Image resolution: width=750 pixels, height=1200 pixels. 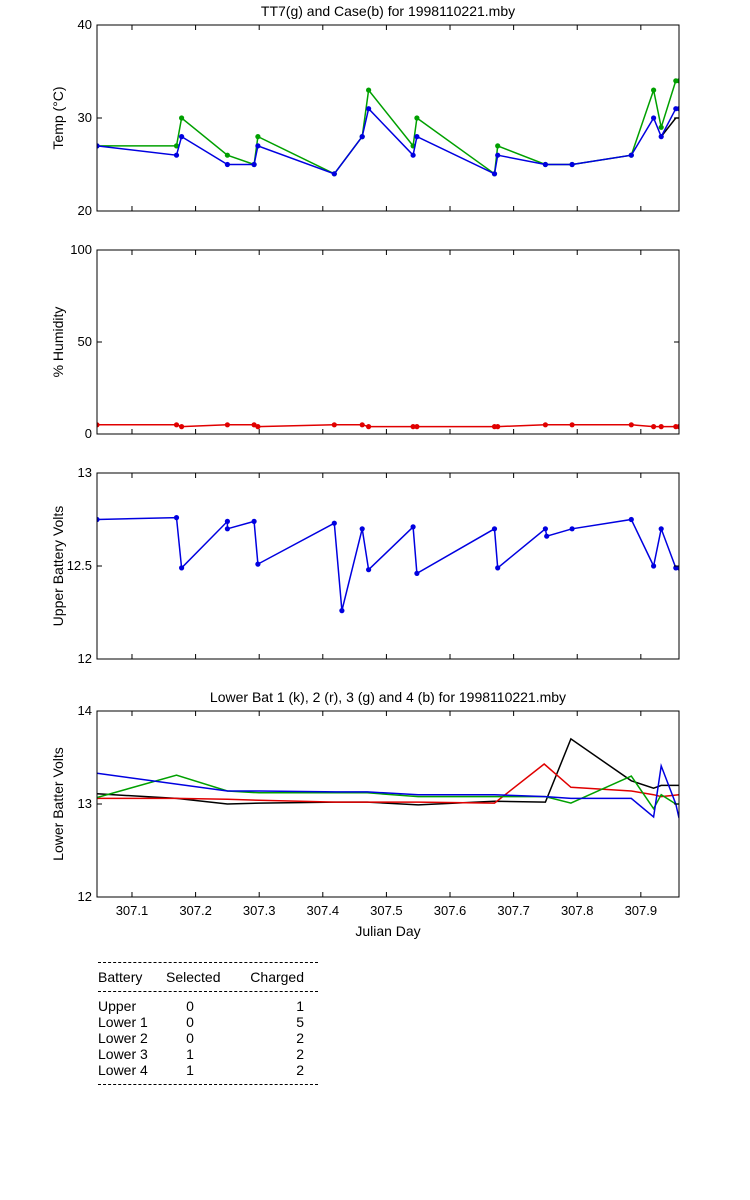 What do you see at coordinates (190, 1070) in the screenshot?
I see `row-selected: 1` at bounding box center [190, 1070].